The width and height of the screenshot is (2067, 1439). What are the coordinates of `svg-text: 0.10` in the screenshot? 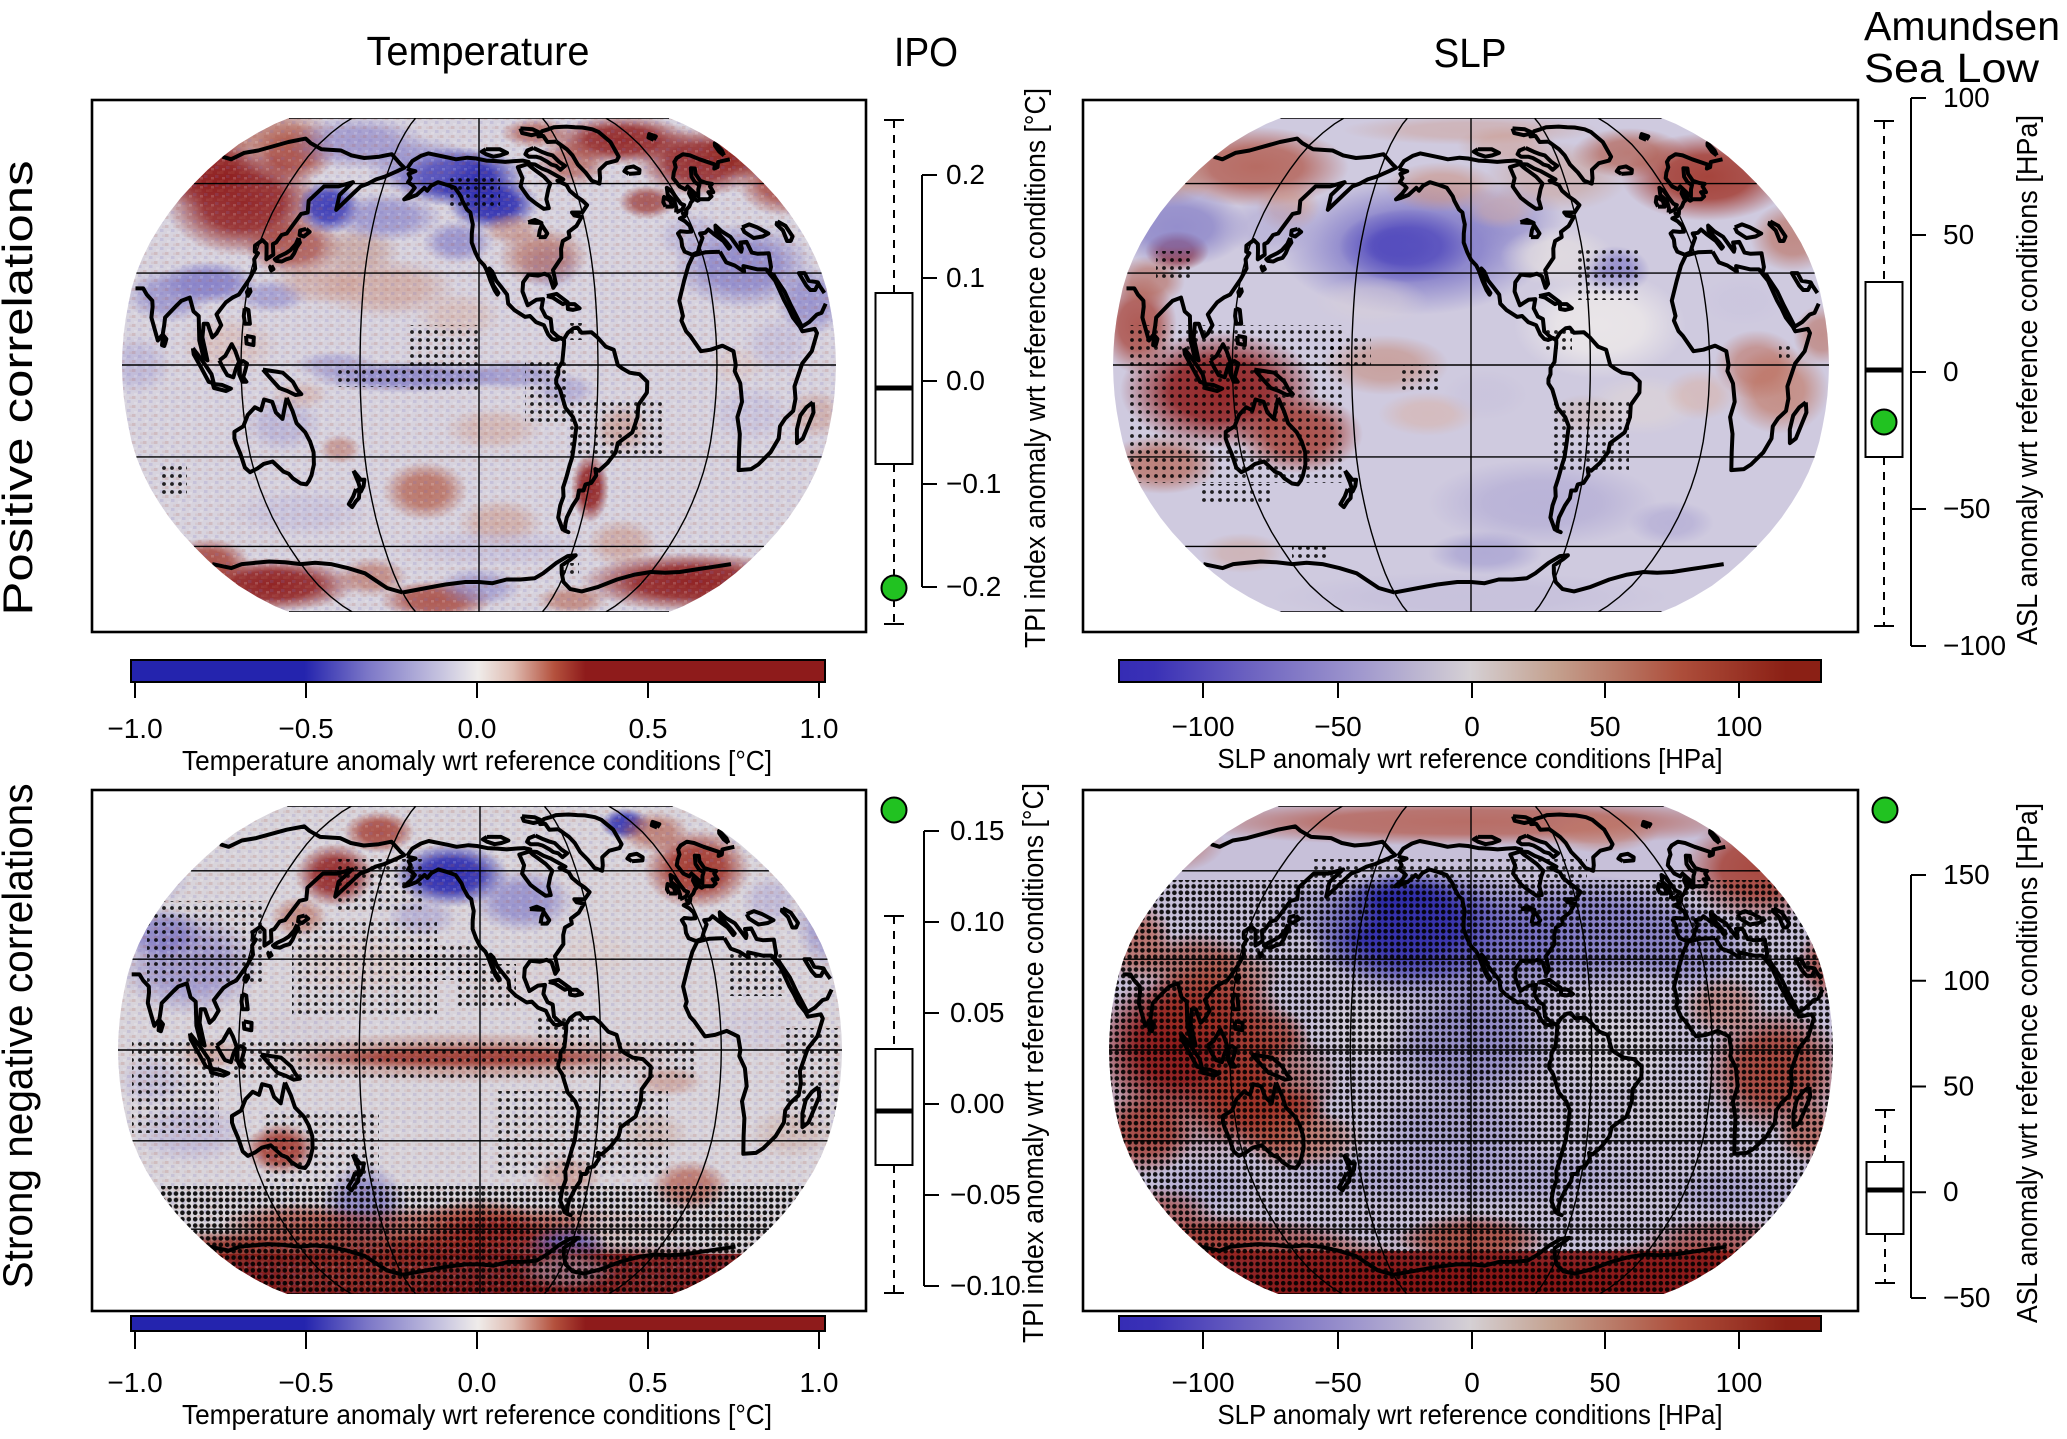 It's located at (977, 921).